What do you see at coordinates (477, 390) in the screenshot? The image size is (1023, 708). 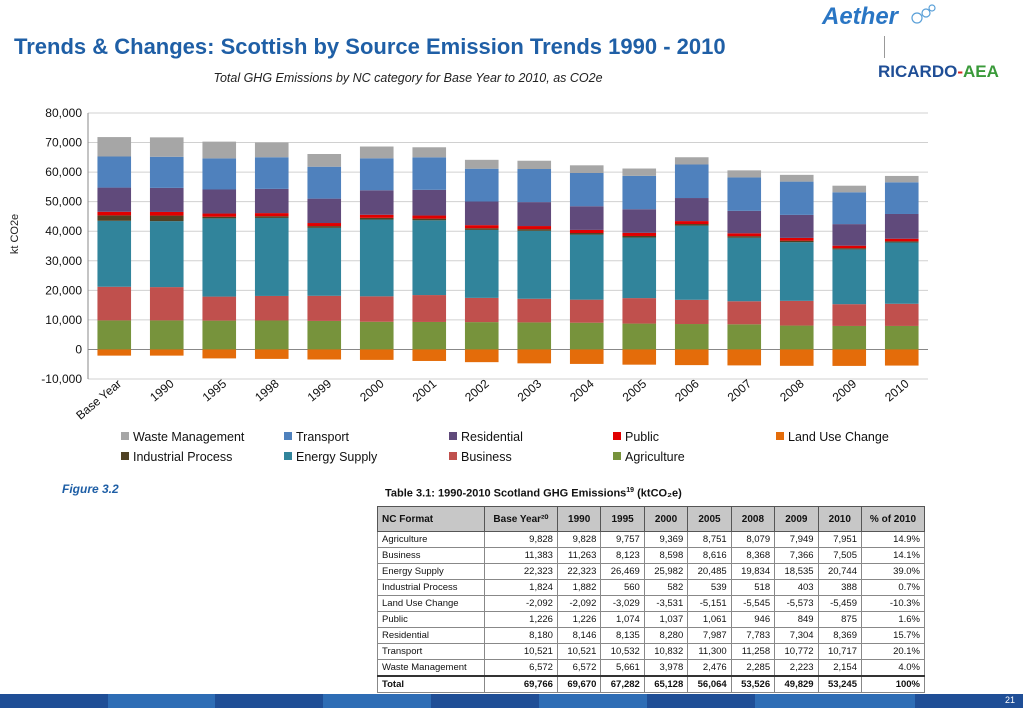 I see `x-tick-label: 2002` at bounding box center [477, 390].